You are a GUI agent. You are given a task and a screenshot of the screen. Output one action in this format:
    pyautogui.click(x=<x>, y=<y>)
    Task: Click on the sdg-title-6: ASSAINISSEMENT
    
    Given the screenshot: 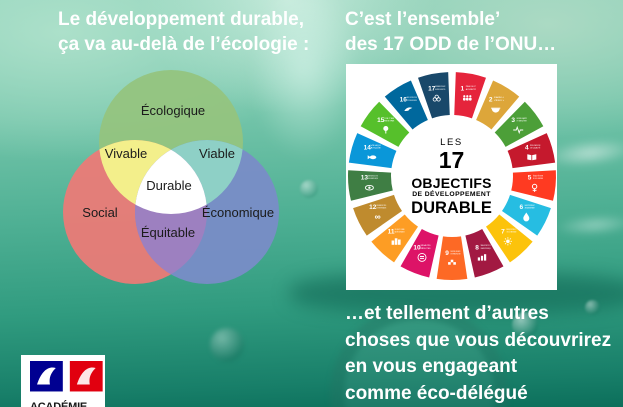 What is the action you would take?
    pyautogui.click(x=530, y=207)
    